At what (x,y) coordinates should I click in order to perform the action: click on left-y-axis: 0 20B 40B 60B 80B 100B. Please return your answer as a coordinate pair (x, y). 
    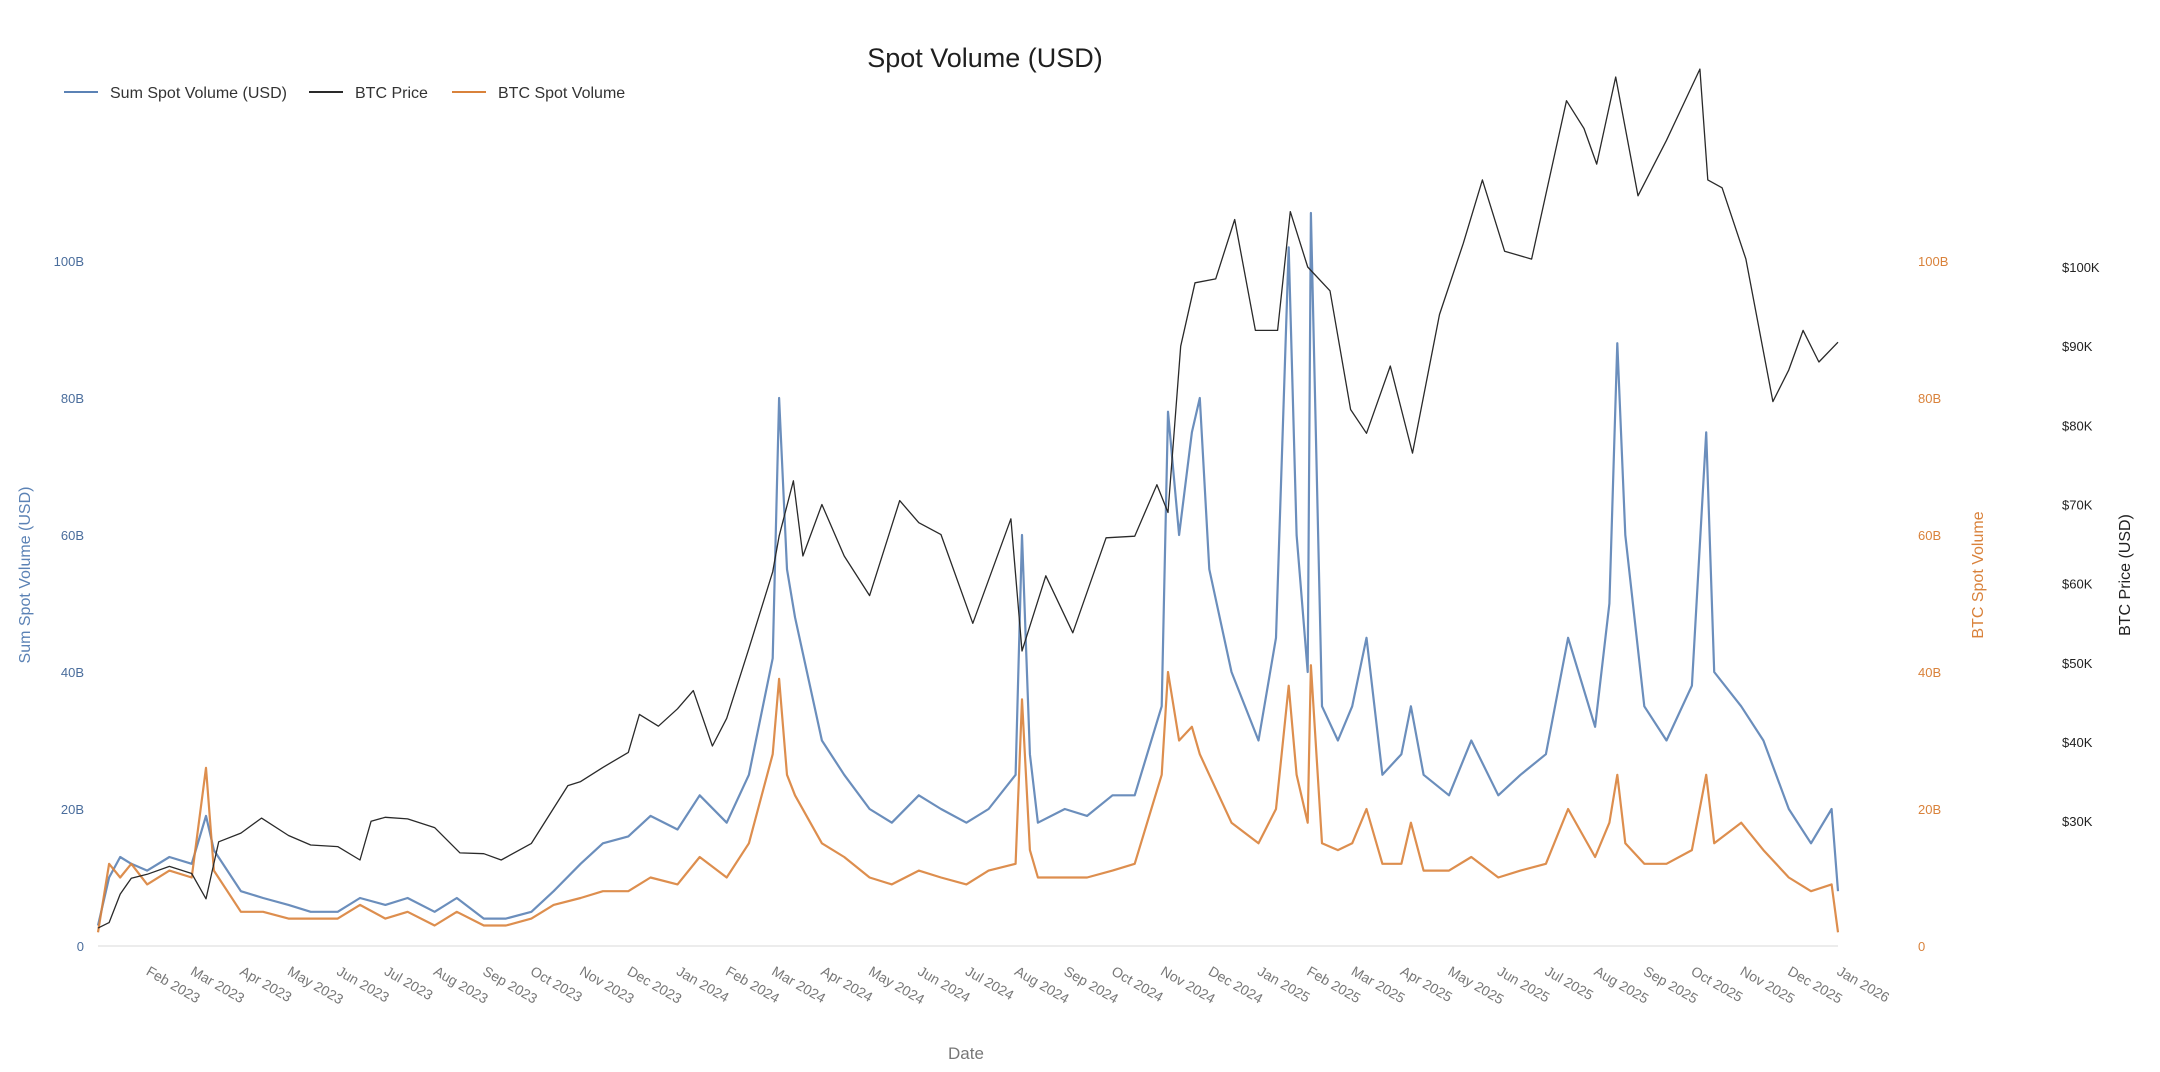
    Looking at the image, I should click on (69, 604).